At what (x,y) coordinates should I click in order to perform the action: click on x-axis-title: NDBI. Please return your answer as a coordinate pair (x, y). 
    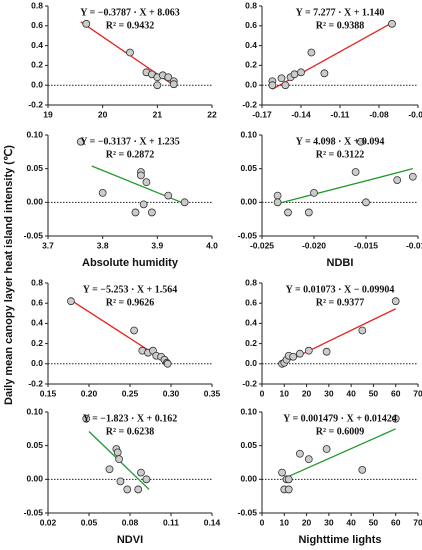
    Looking at the image, I should click on (340, 263).